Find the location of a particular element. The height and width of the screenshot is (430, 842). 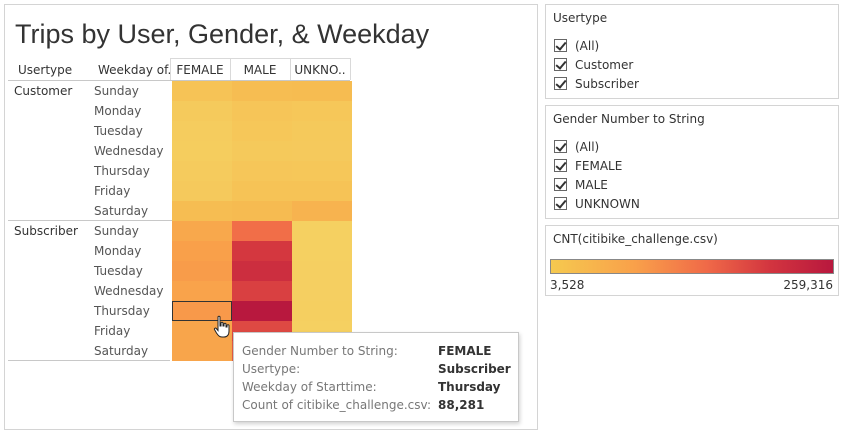

heatmap-cell-customer-thursday-unknown is located at coordinates (322, 171).